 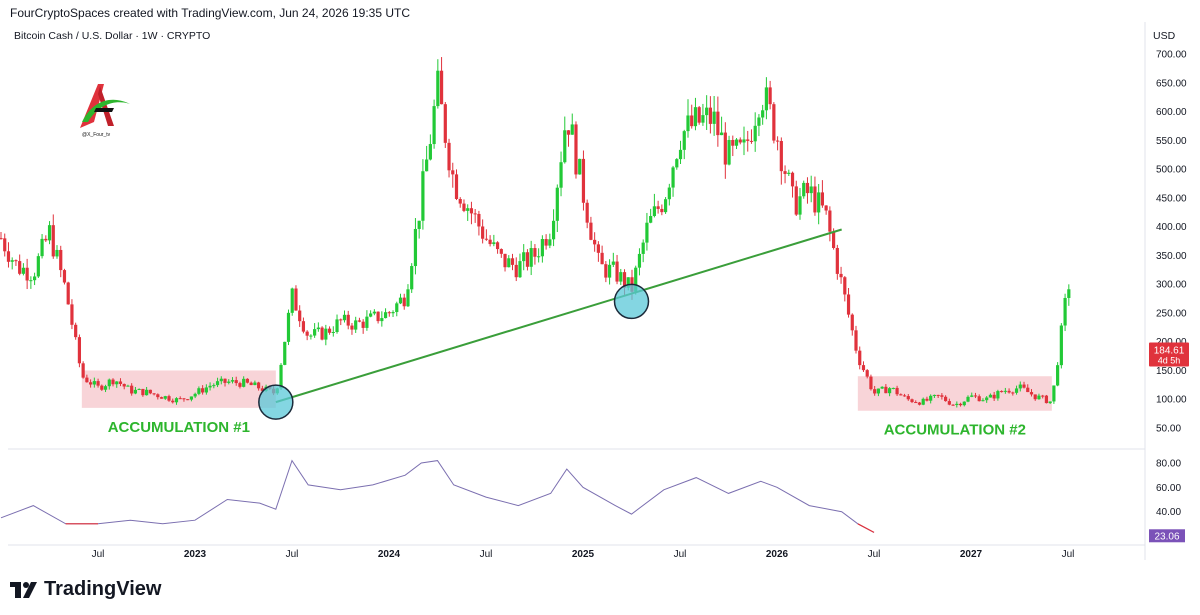 I want to click on symbol-title: Bitcoin Cash / U.S. Dollar · 1W · CRYPTO, so click(x=112, y=36).